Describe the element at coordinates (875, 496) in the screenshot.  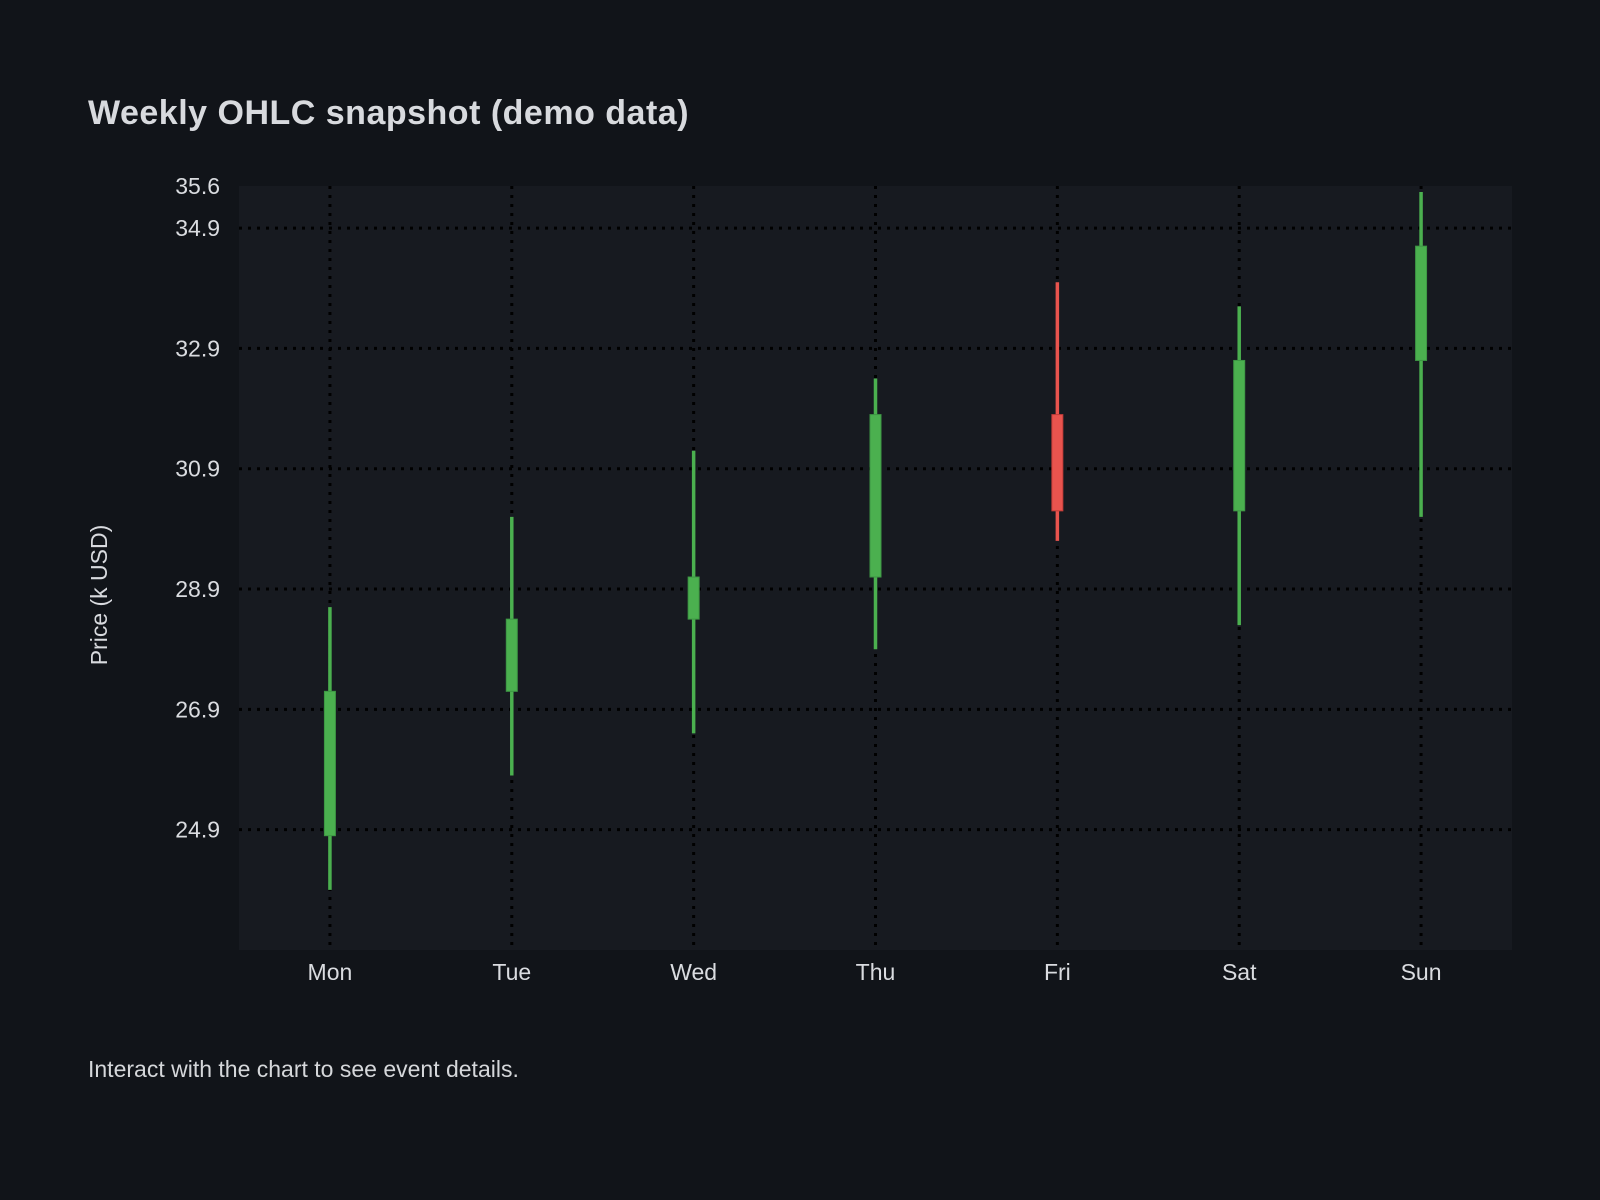
I see `candle-body-thu` at that location.